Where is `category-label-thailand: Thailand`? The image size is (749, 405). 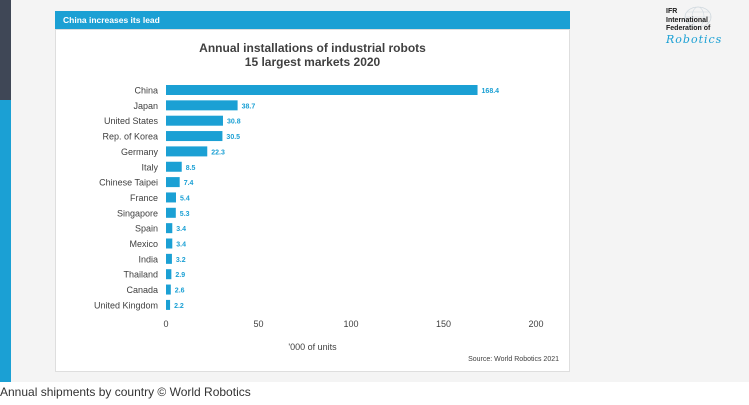 category-label-thailand: Thailand is located at coordinates (140, 275).